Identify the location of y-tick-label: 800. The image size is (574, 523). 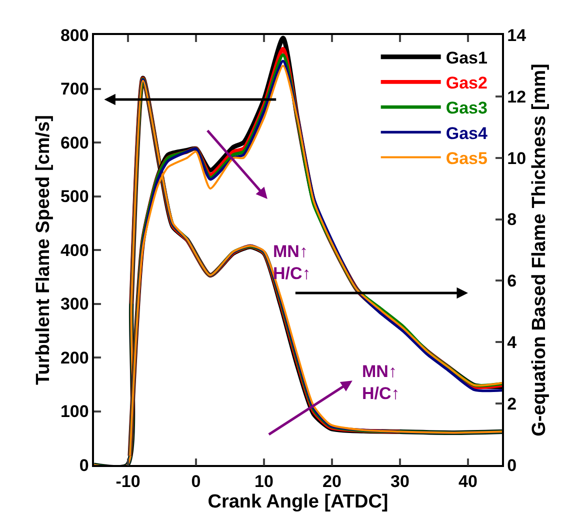
(74, 35).